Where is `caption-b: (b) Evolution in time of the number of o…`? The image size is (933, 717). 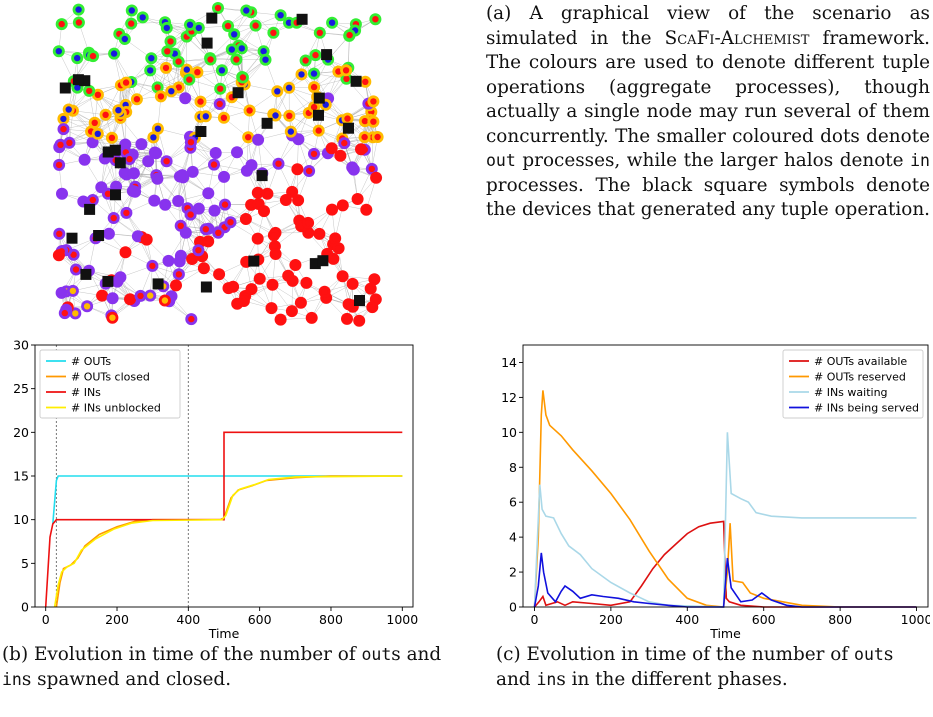 caption-b: (b) Evolution in time of the number of o… is located at coordinates (222, 667).